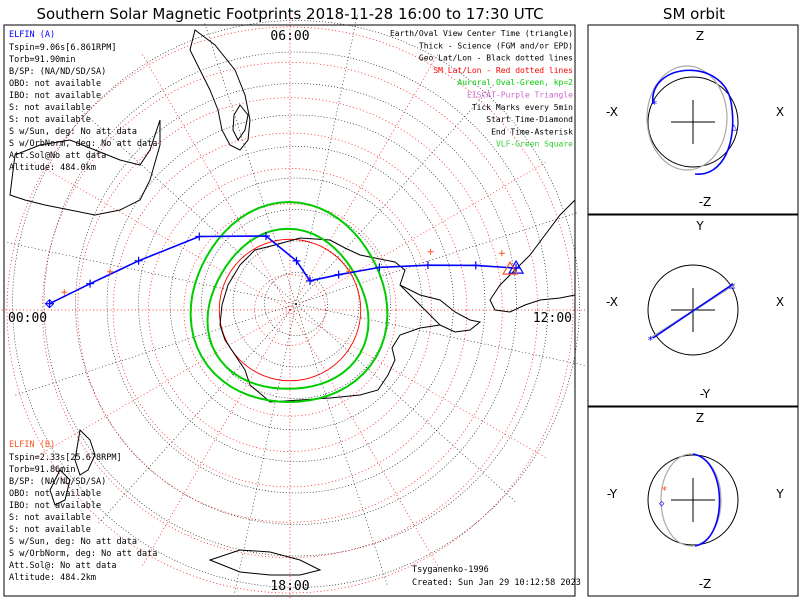 The image size is (800, 600). Describe the element at coordinates (662, 504) in the screenshot. I see `orbit-a-diamond: ◇` at that location.